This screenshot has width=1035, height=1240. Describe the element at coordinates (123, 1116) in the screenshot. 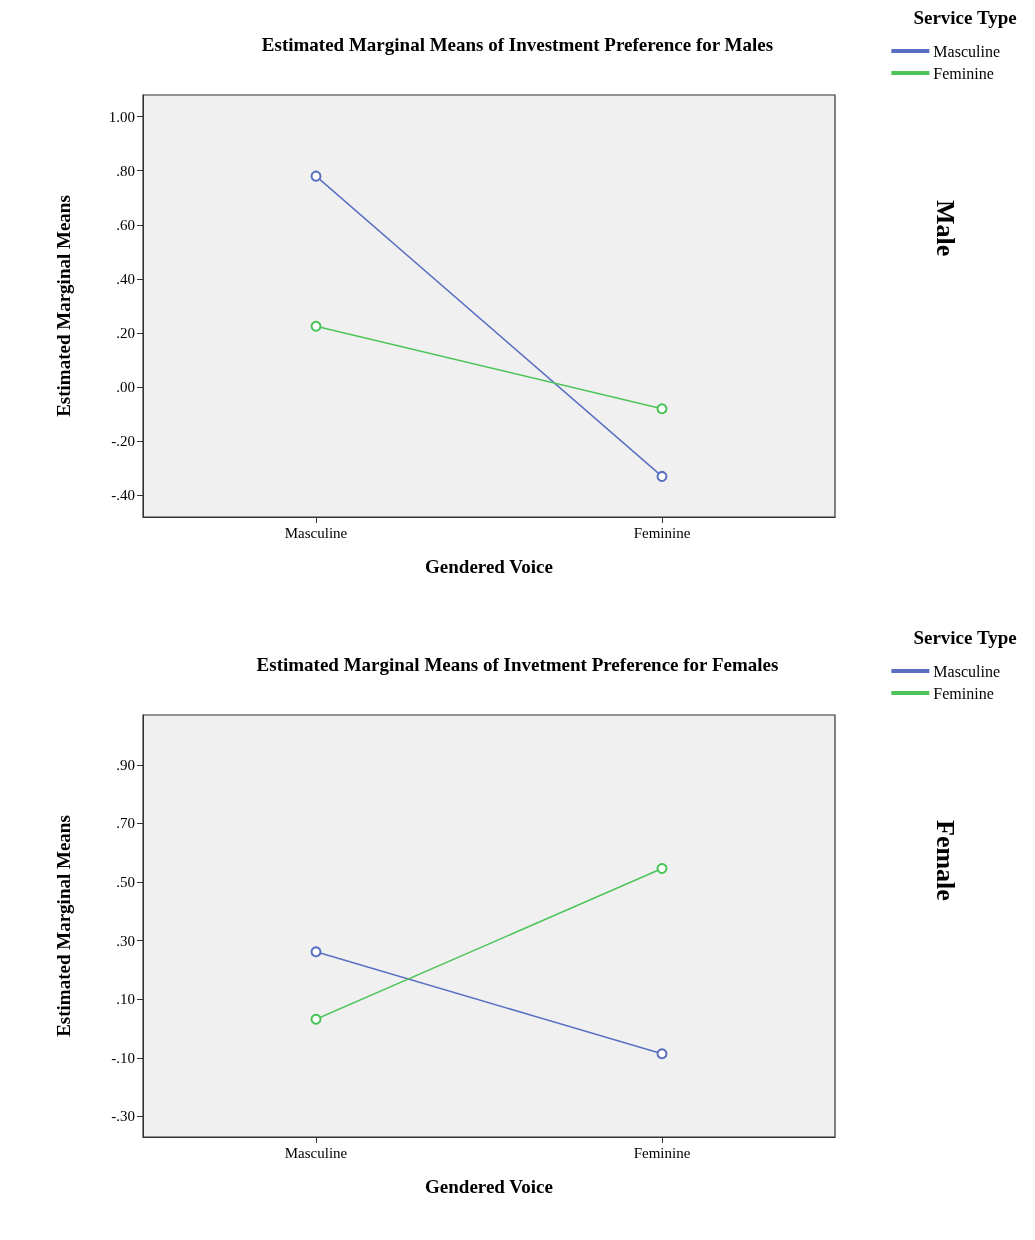

I see `y-tick-label: -.30` at that location.